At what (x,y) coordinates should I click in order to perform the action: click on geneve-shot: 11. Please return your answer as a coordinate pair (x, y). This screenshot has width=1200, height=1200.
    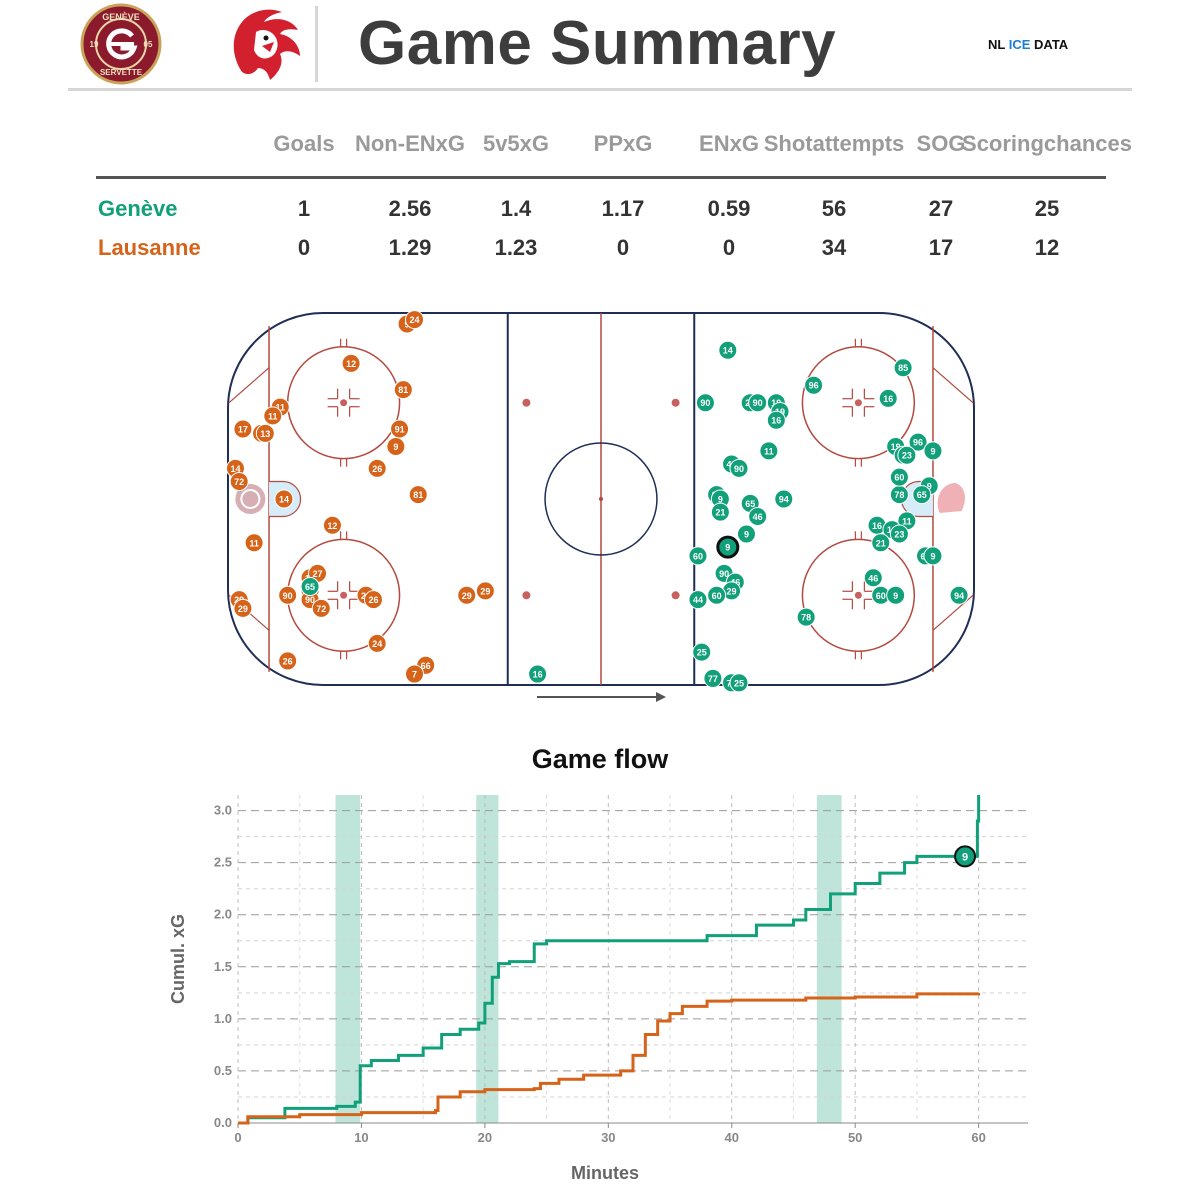
    Looking at the image, I should click on (769, 451).